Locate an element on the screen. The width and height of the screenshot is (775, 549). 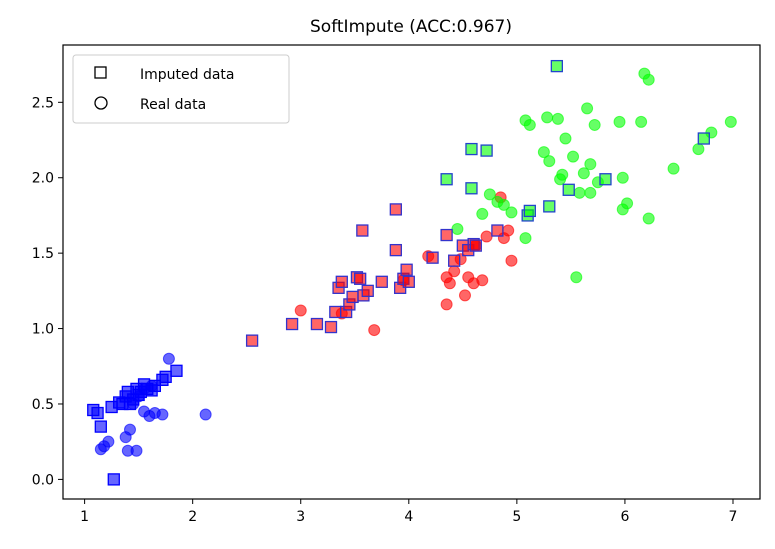
x-tick-label: 4 is located at coordinates (408, 517).